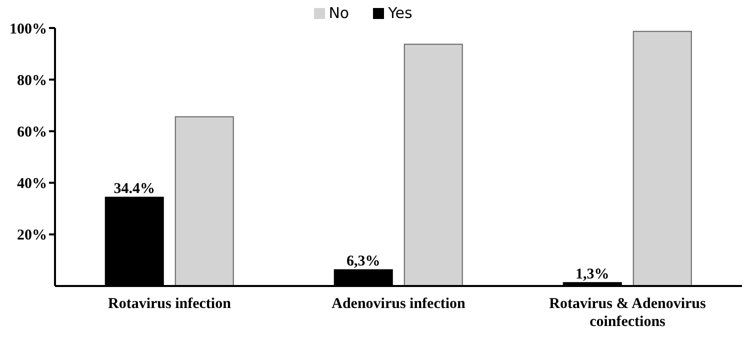 The image size is (750, 344). I want to click on x-tick-label: Adenovirus infection, so click(399, 304).